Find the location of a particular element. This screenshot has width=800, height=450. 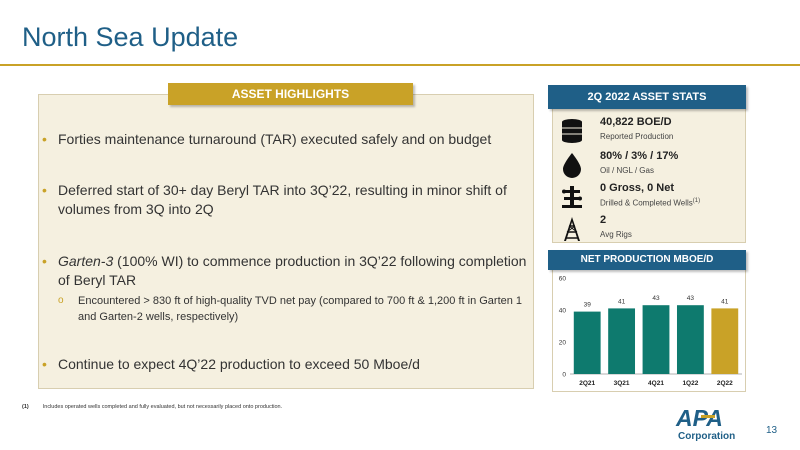

bar-2Q21 is located at coordinates (587, 342).